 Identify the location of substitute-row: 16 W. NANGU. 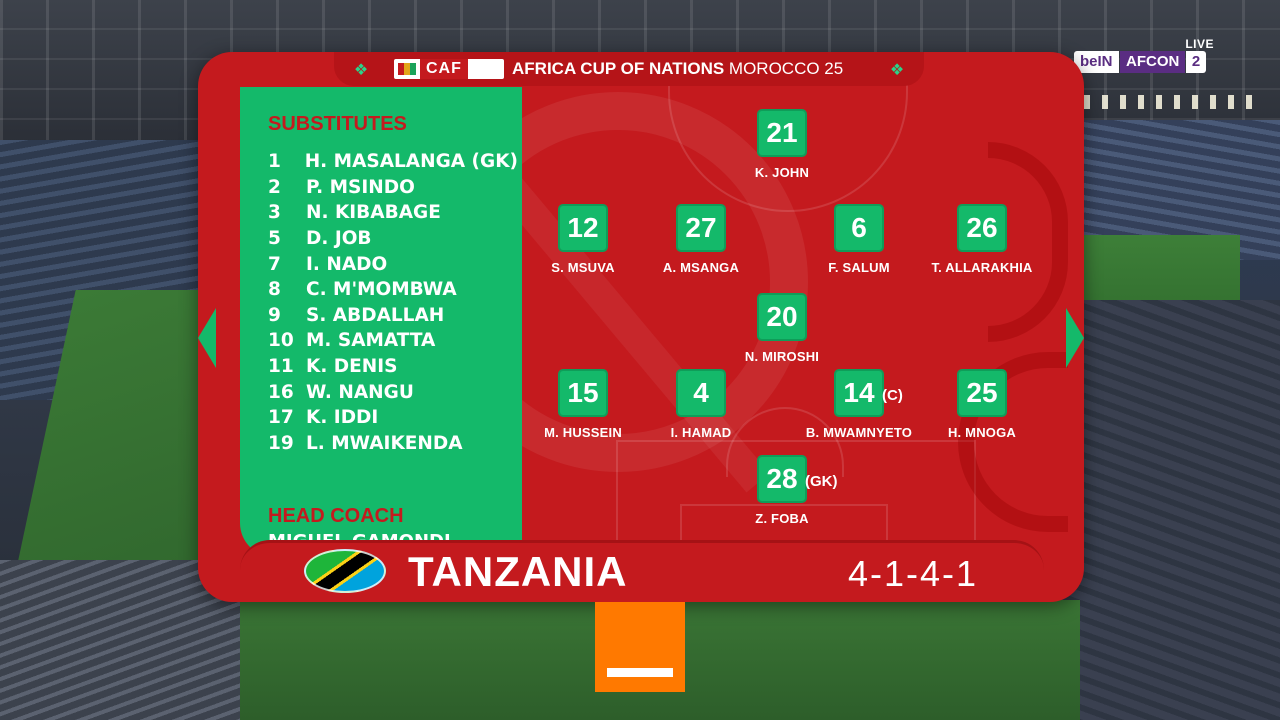
(393, 392).